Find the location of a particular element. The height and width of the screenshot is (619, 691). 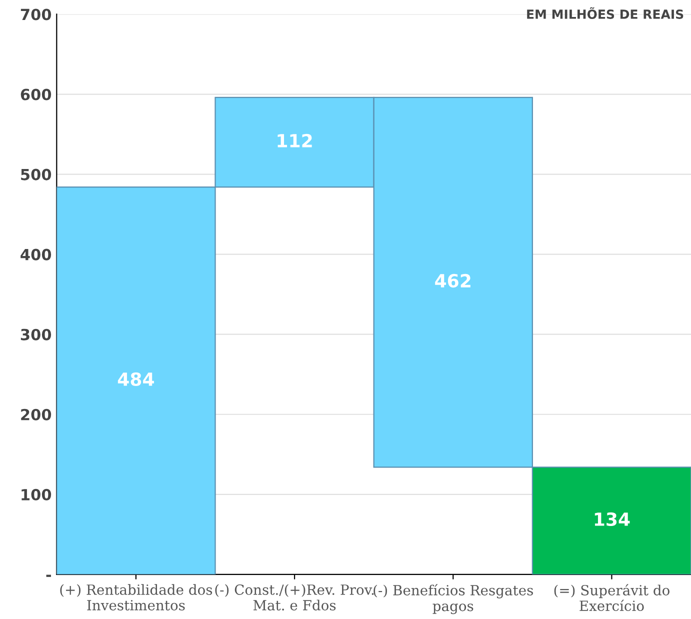

data-label: 134 is located at coordinates (612, 519).